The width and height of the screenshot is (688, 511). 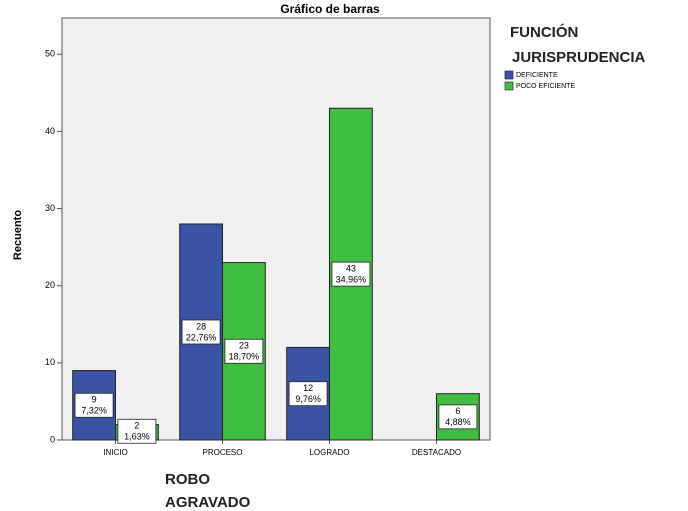 I want to click on y-axis-label: Recuento, so click(x=18, y=235).